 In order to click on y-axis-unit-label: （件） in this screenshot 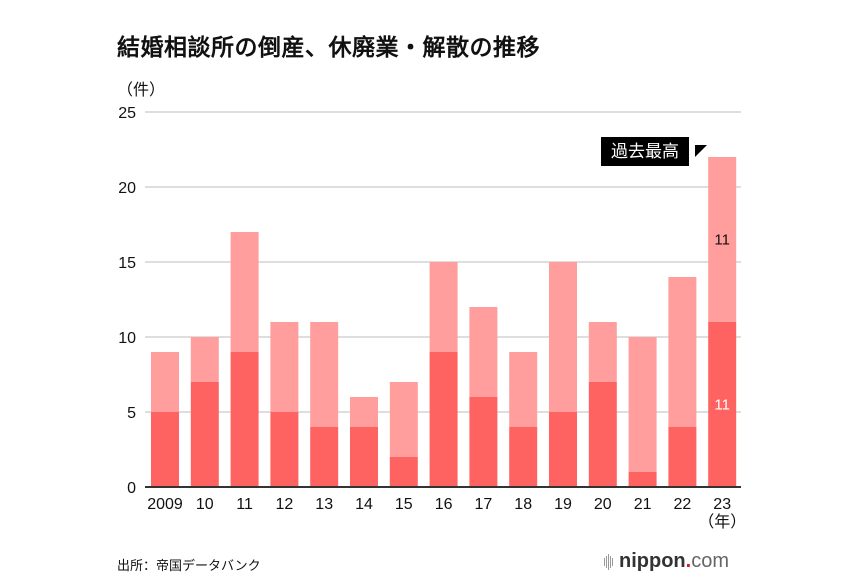, I will do `click(141, 90)`.